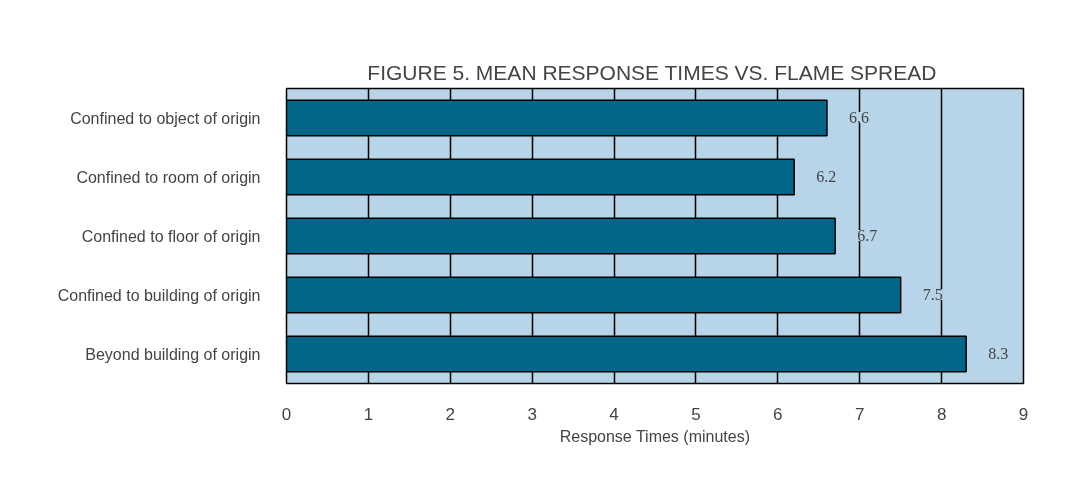 This screenshot has width=1073, height=498. What do you see at coordinates (450, 414) in the screenshot?
I see `x-tick-label: 2` at bounding box center [450, 414].